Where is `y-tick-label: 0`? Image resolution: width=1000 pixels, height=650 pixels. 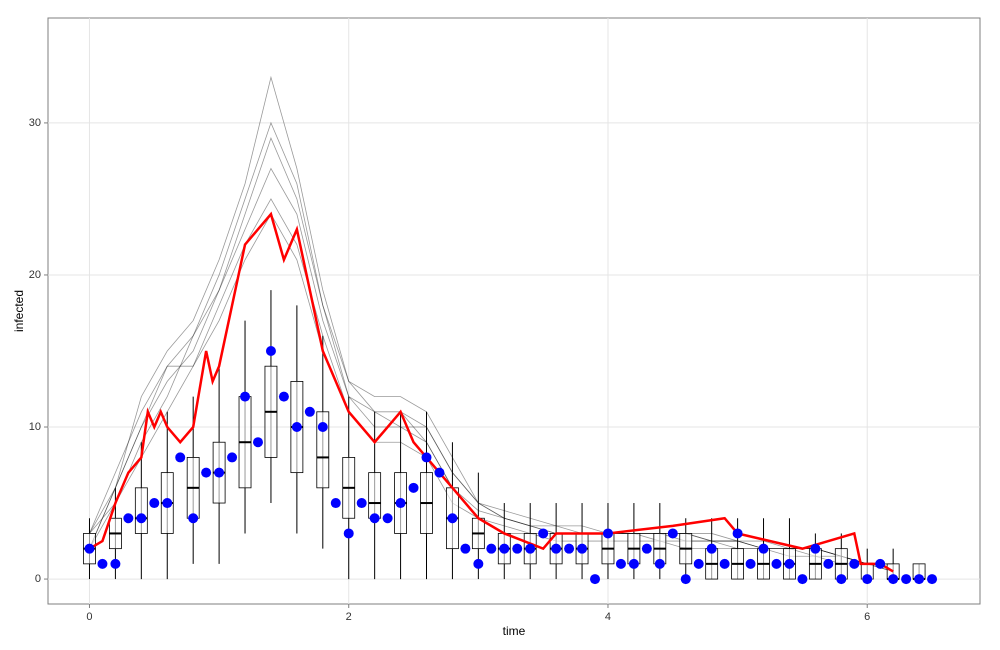 y-tick-label: 0 is located at coordinates (38, 579).